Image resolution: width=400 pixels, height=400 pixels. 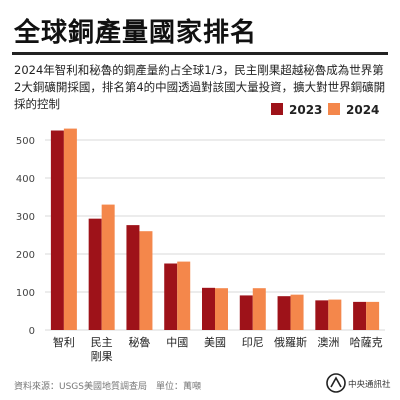 I want to click on x-tick-label: 印尼, so click(x=253, y=342).